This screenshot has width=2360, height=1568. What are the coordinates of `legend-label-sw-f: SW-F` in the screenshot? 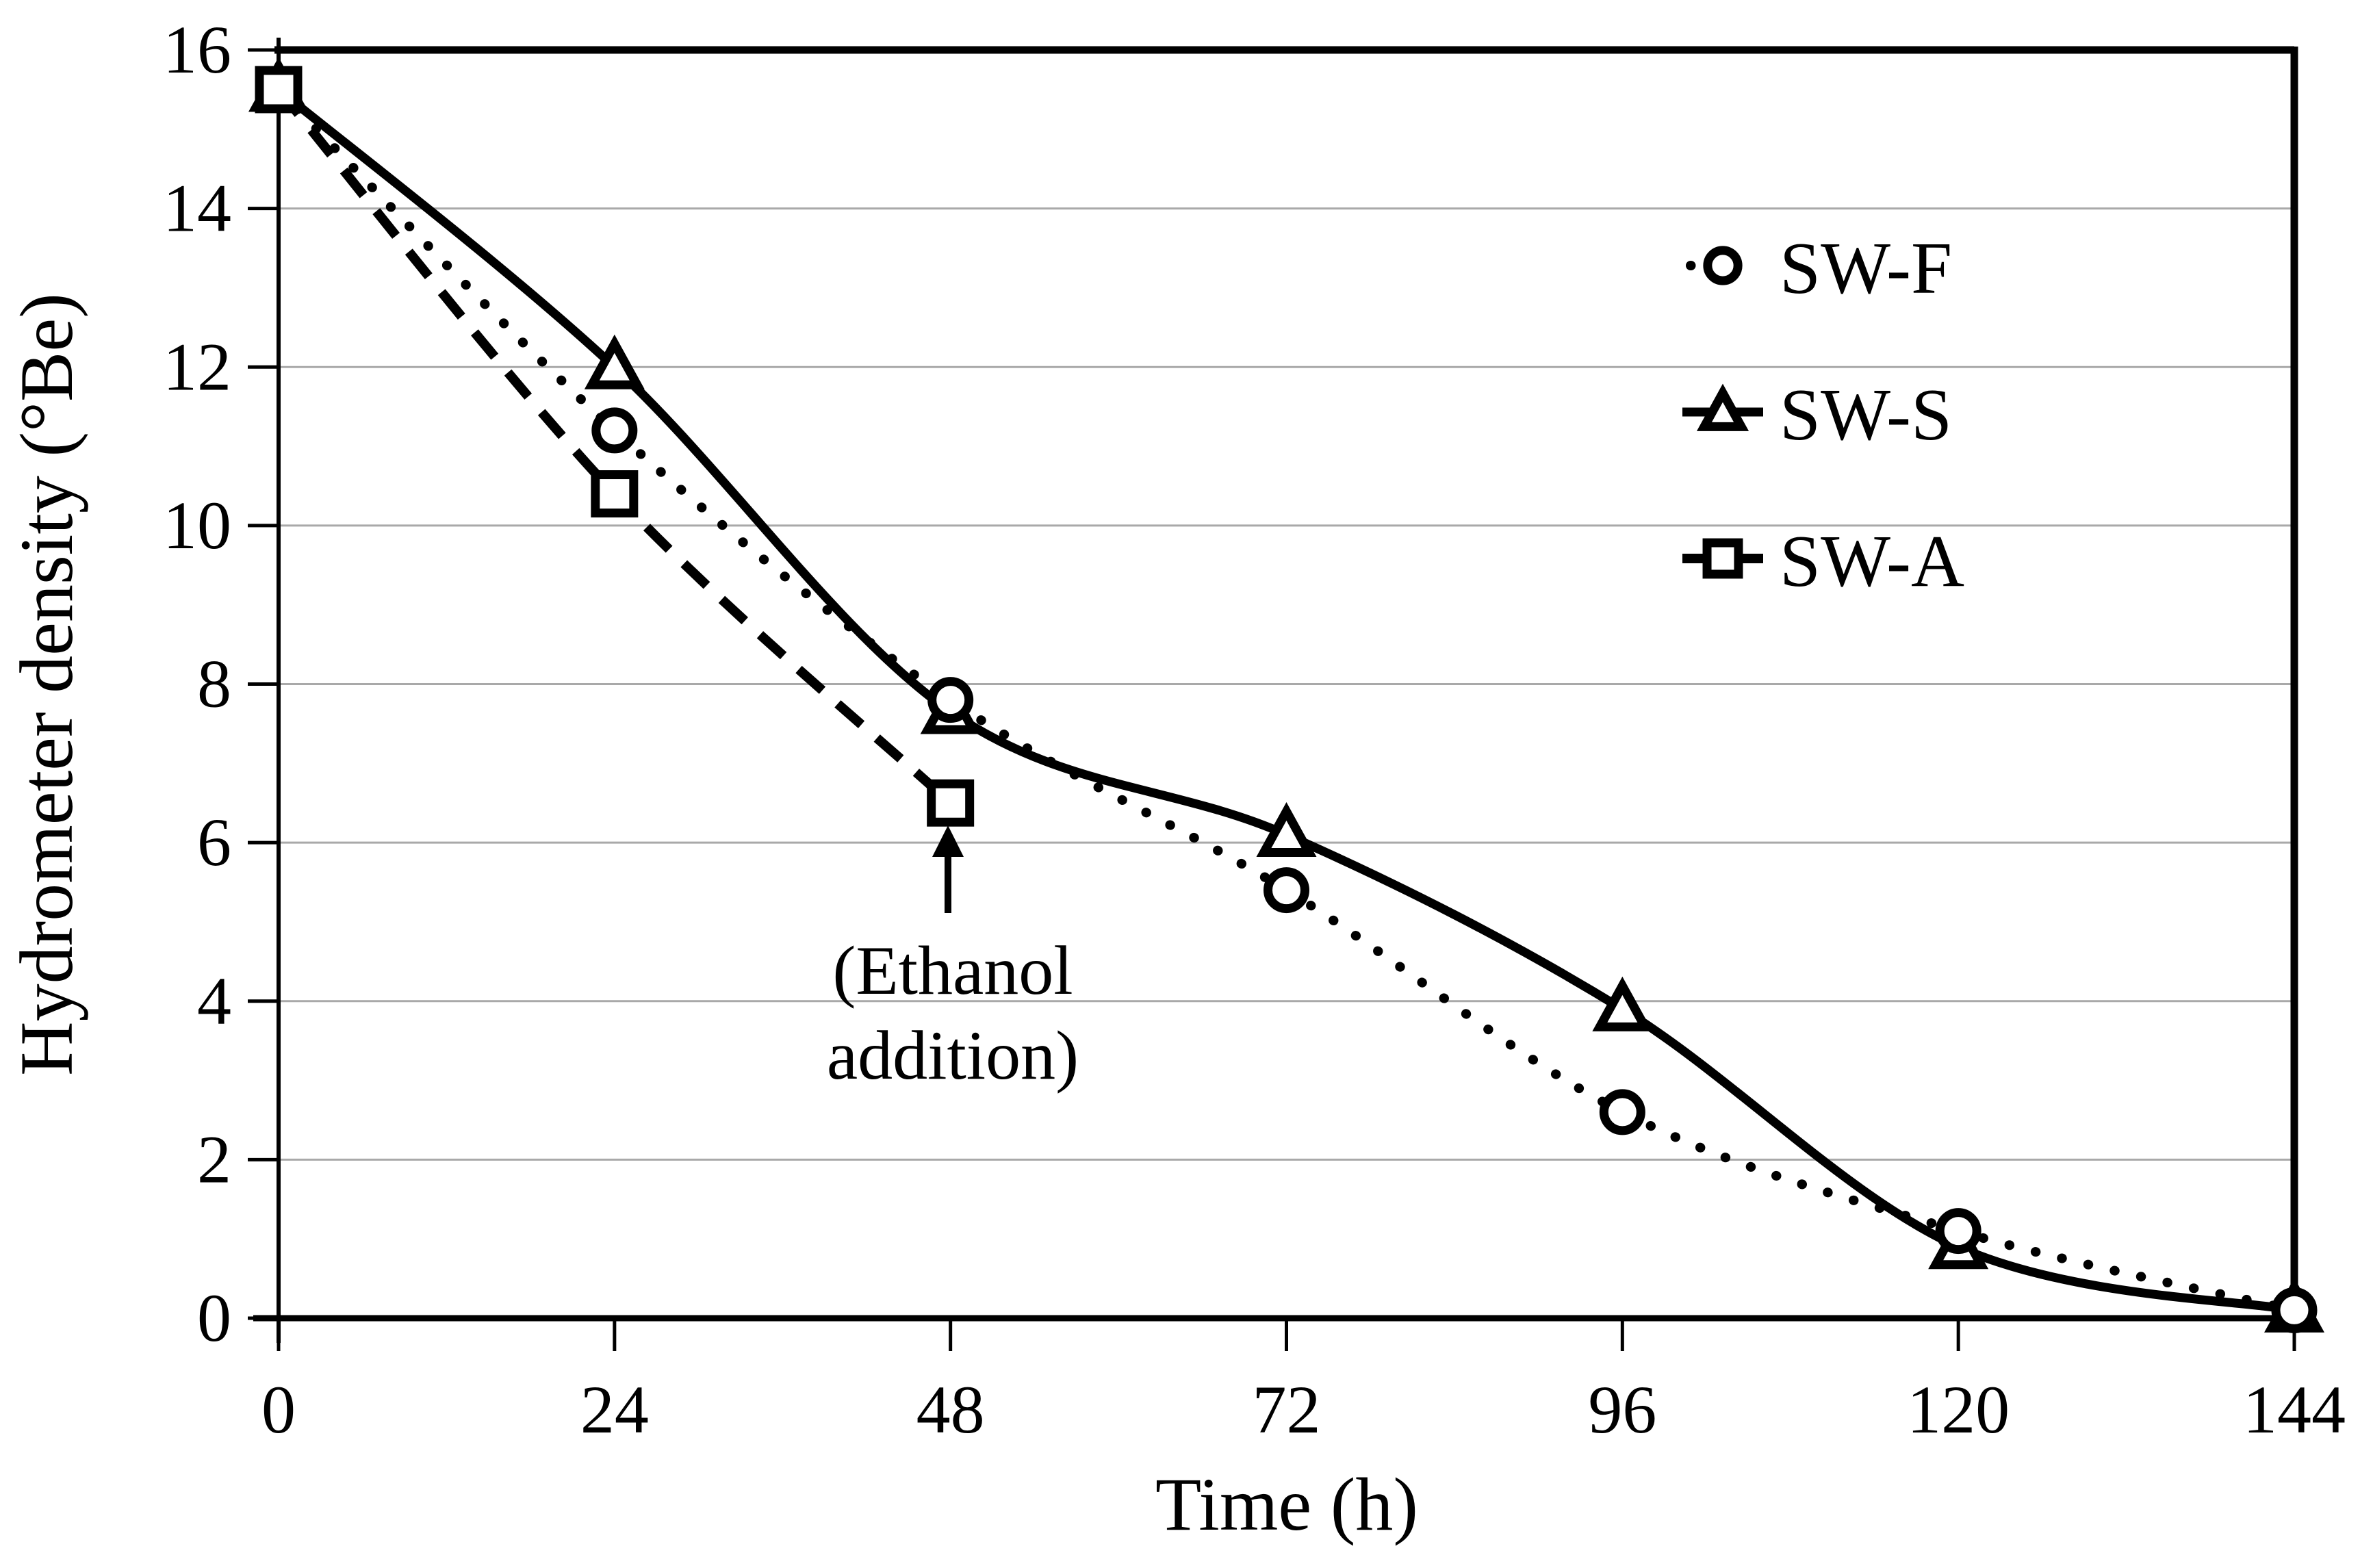 It's located at (1866, 268).